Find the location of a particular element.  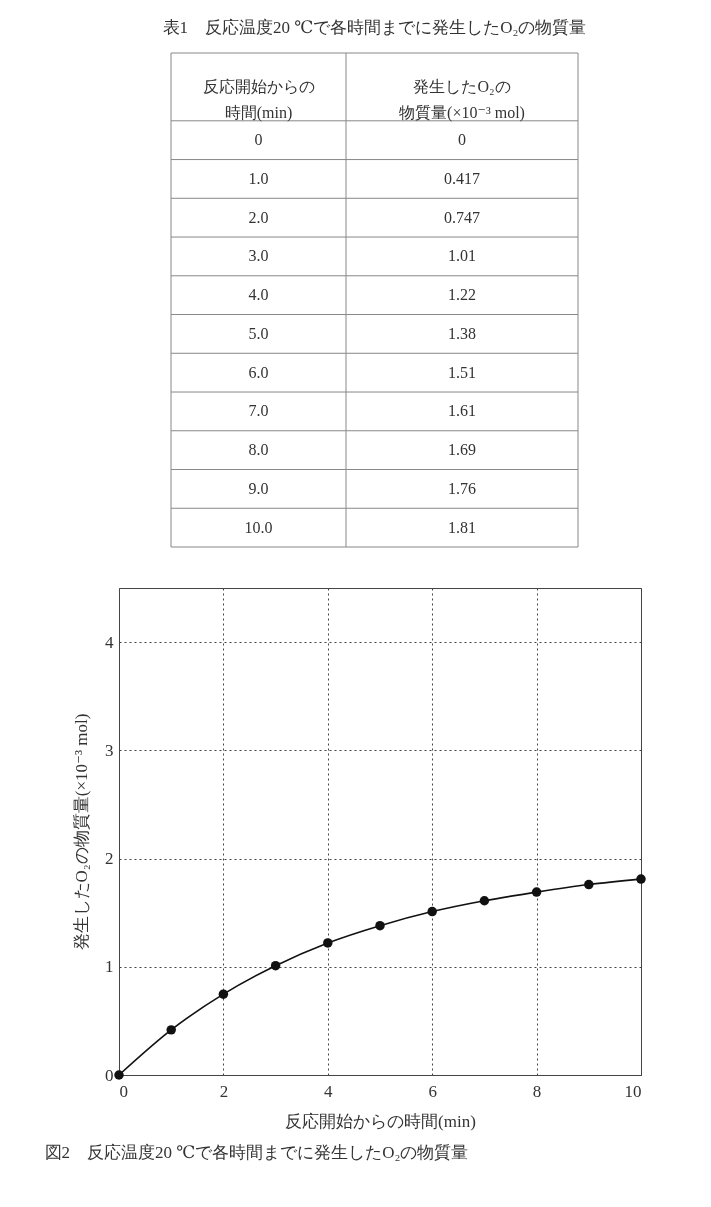

y-axis-title: 発生したO₂の物質量(×10⁻³ mol) is located at coordinates (81, 832).